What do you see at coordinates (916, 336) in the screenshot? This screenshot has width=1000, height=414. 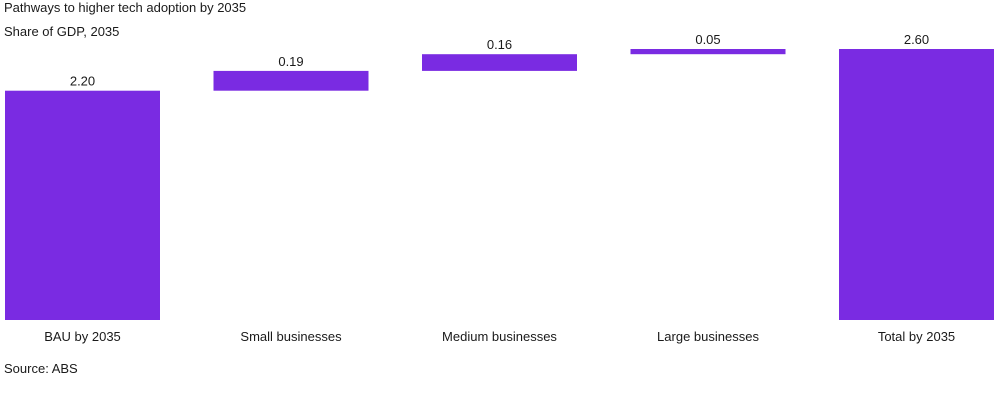 I see `category-label-4: Total by 2035` at bounding box center [916, 336].